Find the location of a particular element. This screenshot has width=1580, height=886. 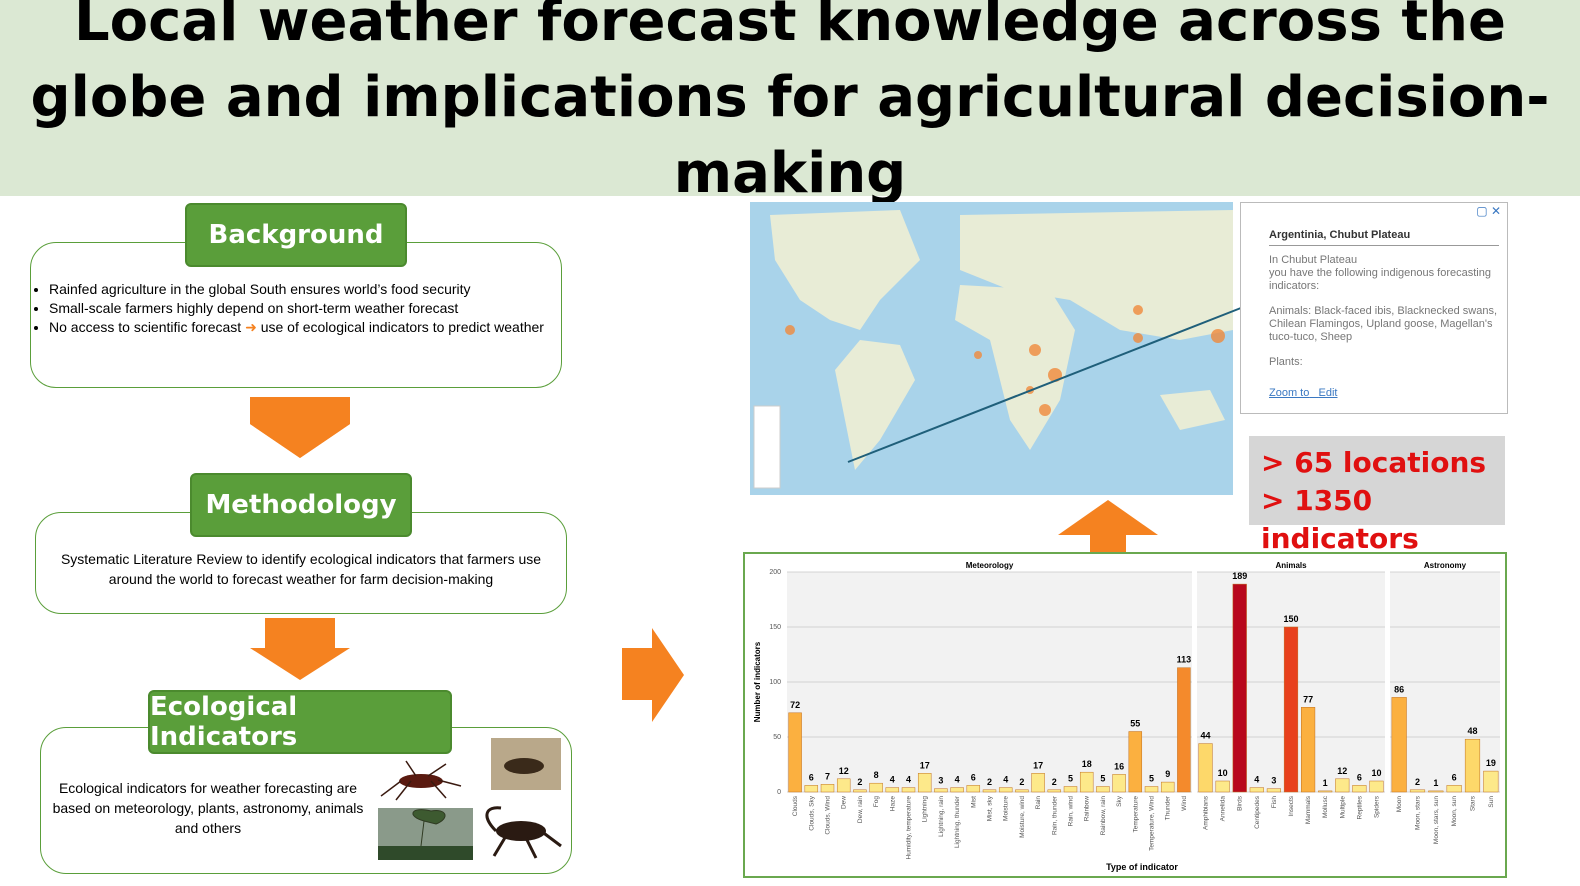

map is located at coordinates (998, 348).